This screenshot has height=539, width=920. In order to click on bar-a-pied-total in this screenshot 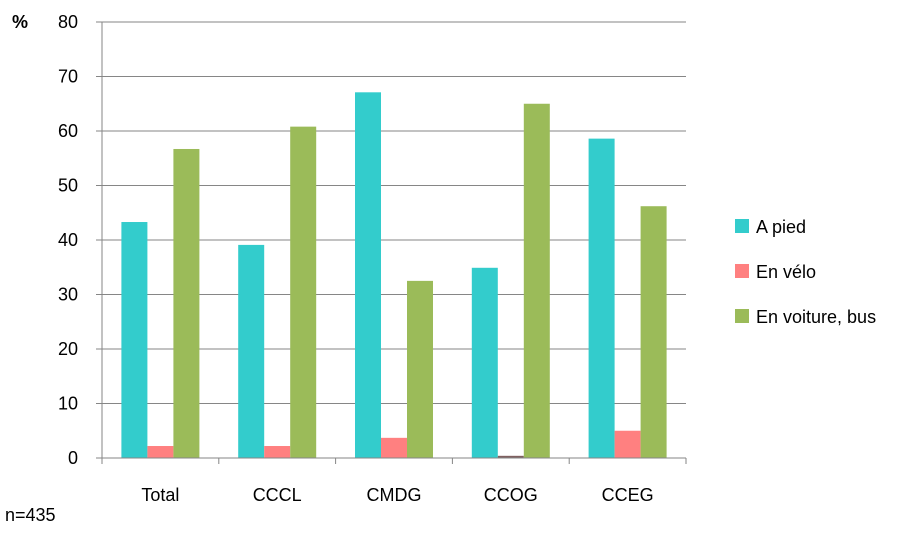, I will do `click(134, 340)`.